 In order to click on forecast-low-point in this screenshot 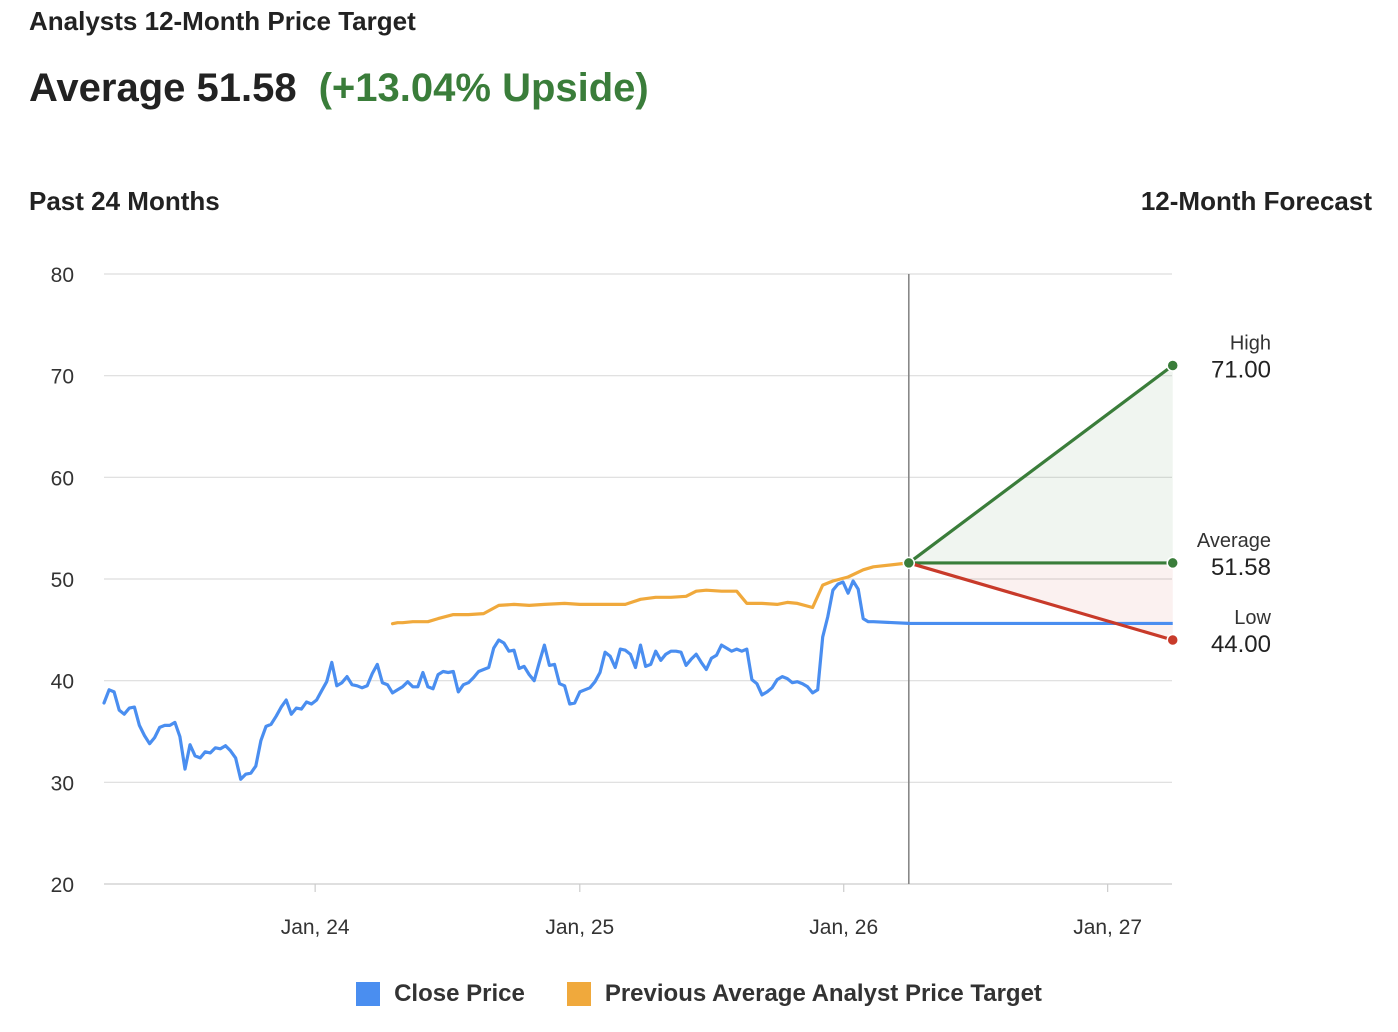, I will do `click(1172, 640)`.